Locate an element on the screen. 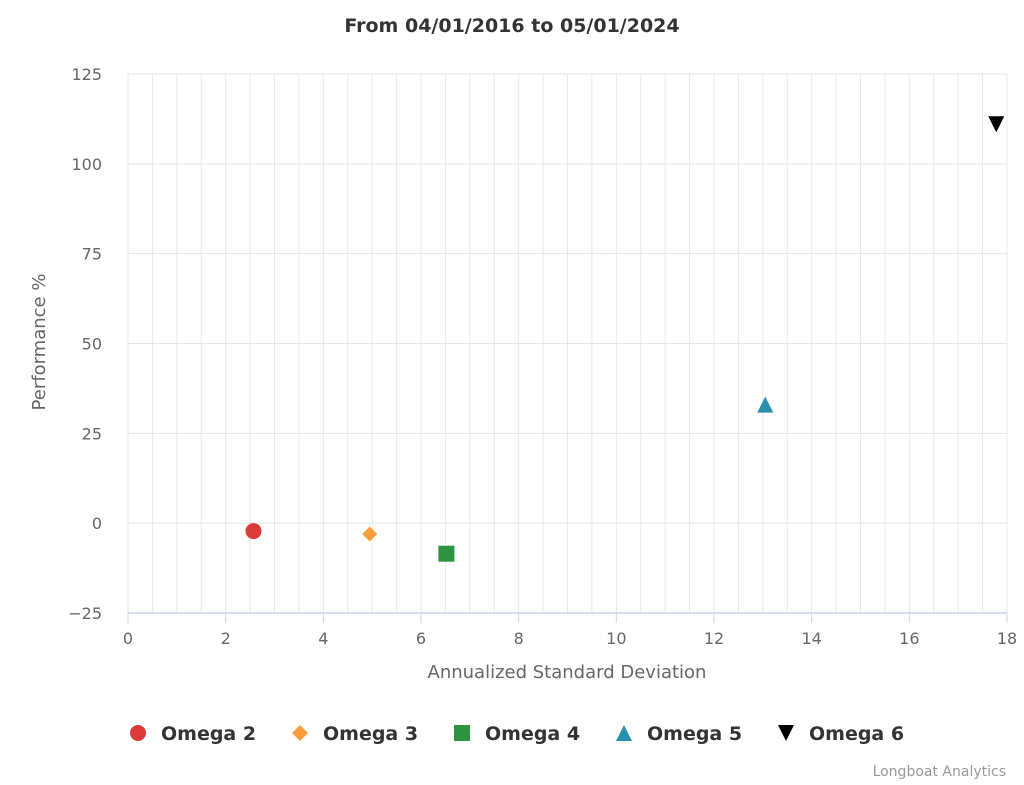 The width and height of the screenshot is (1024, 785). x-tick-label: 6 is located at coordinates (421, 638).